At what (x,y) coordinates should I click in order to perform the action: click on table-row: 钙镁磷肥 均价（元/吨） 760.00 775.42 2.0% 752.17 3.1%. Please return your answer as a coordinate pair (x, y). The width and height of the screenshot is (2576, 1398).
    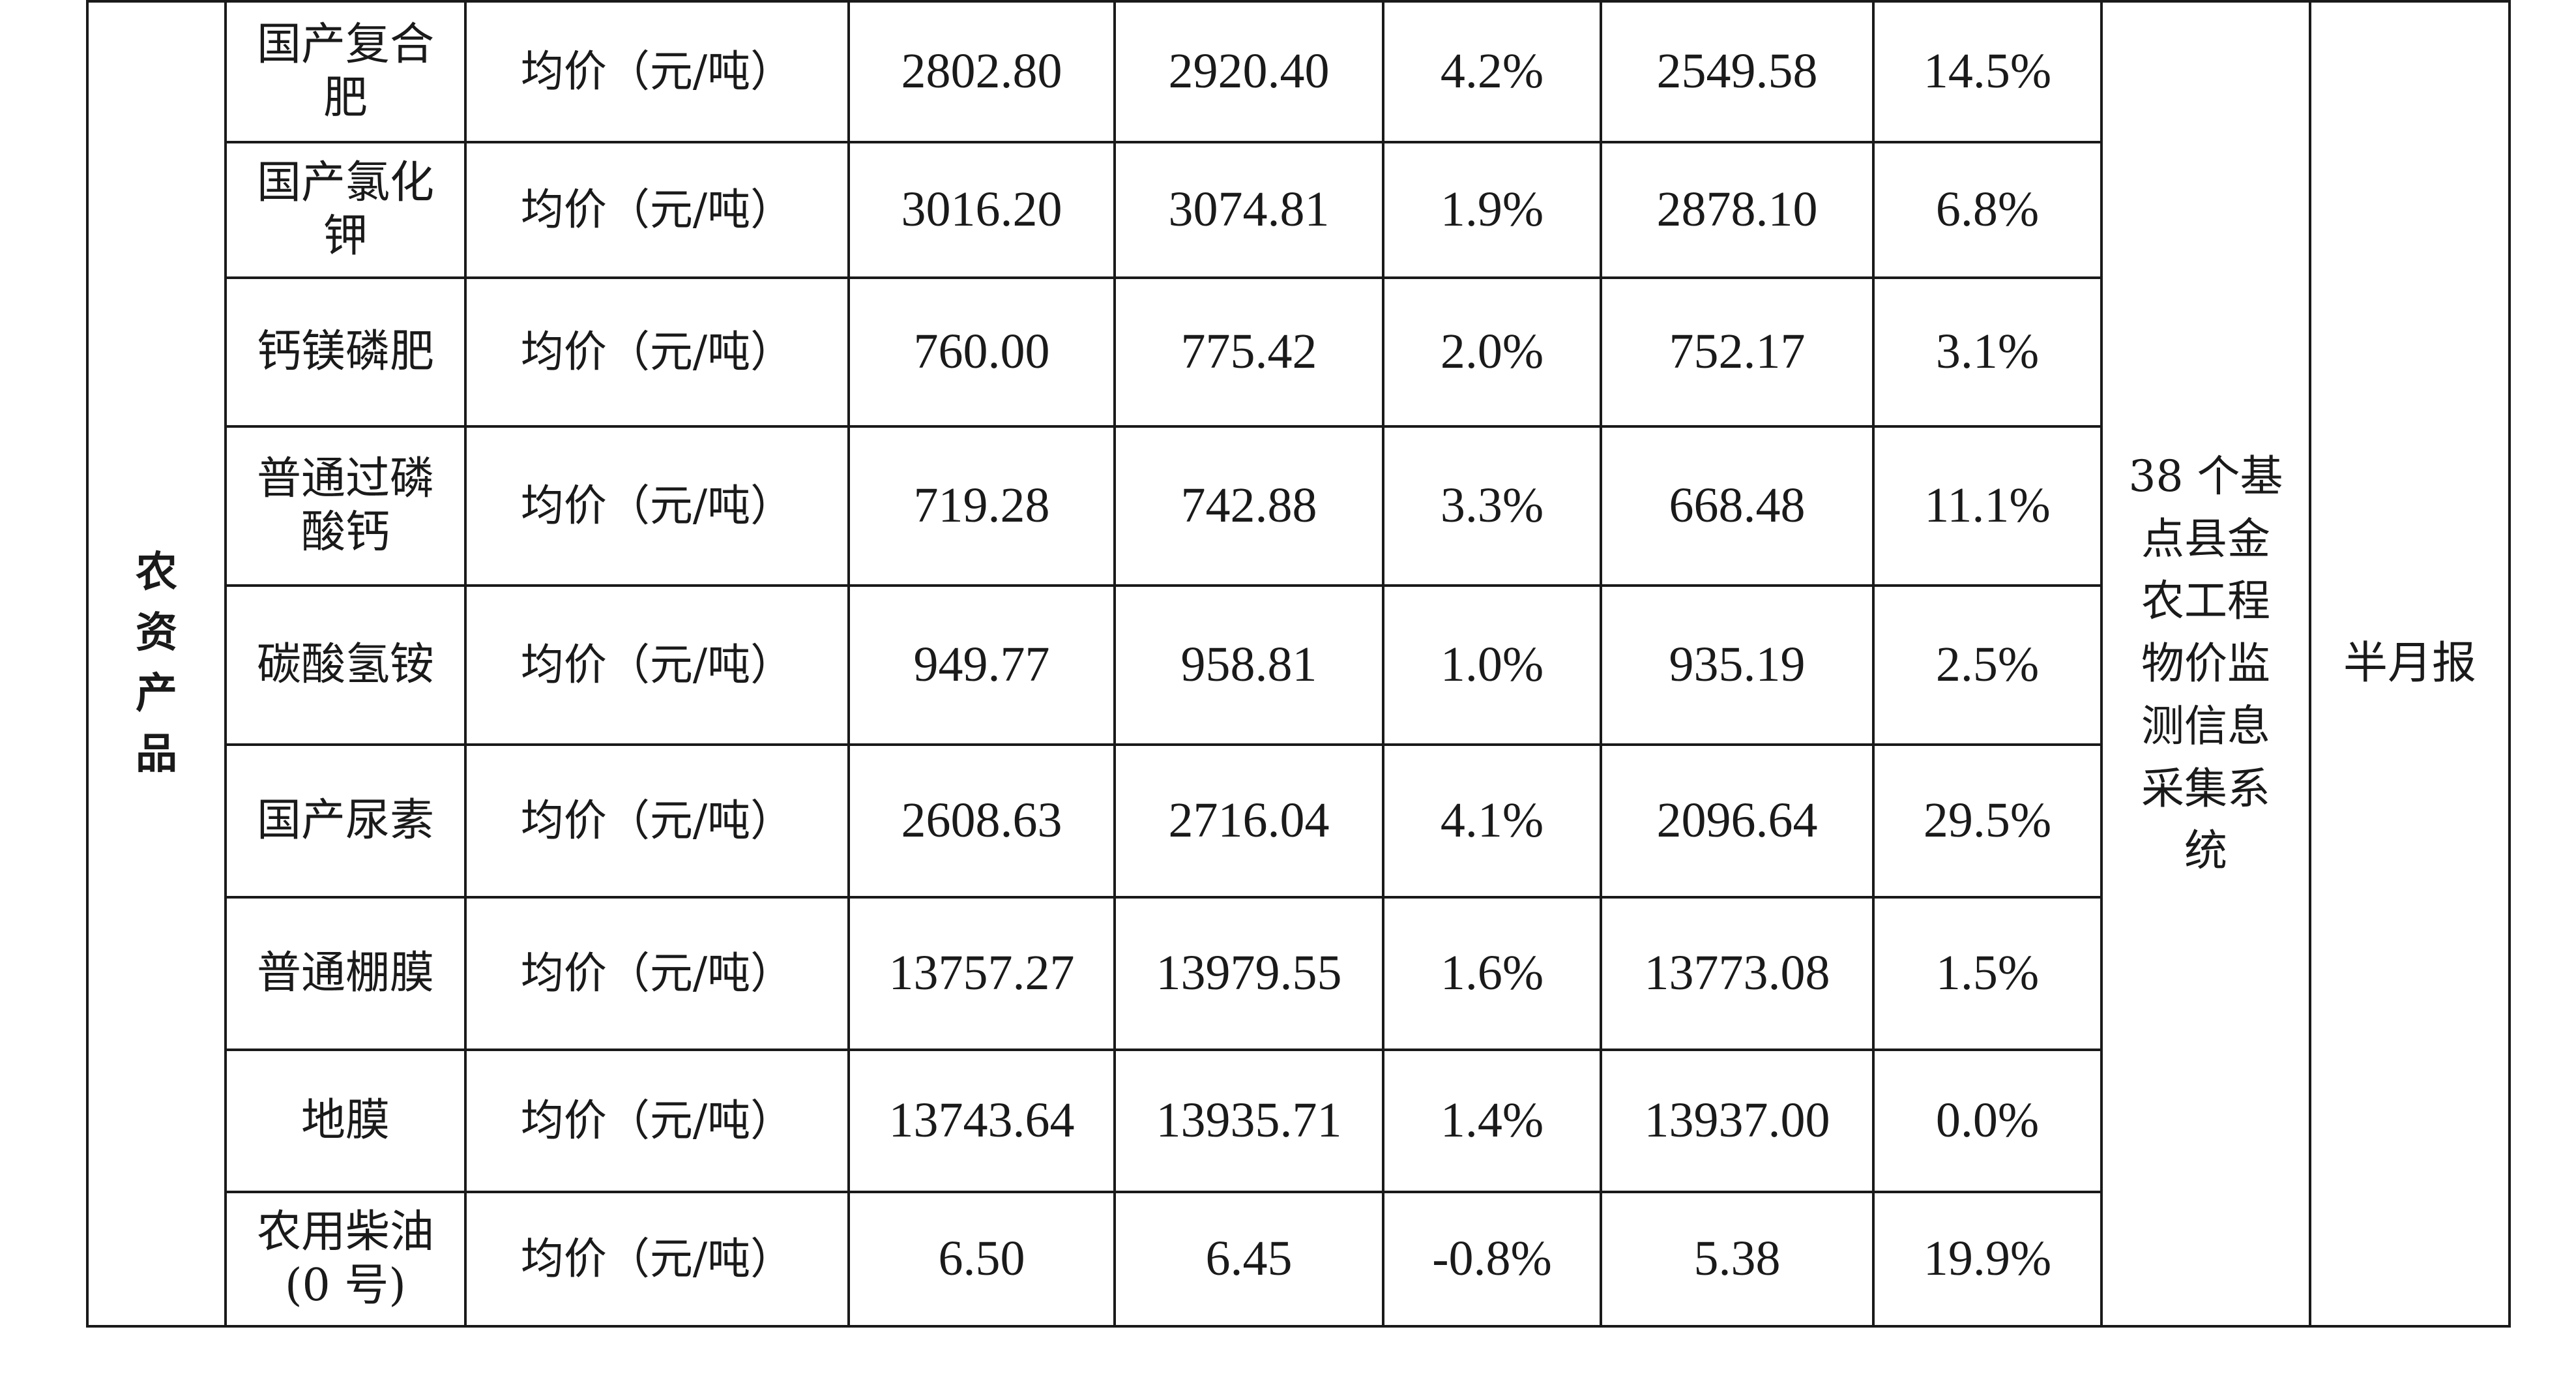
    Looking at the image, I should click on (1298, 352).